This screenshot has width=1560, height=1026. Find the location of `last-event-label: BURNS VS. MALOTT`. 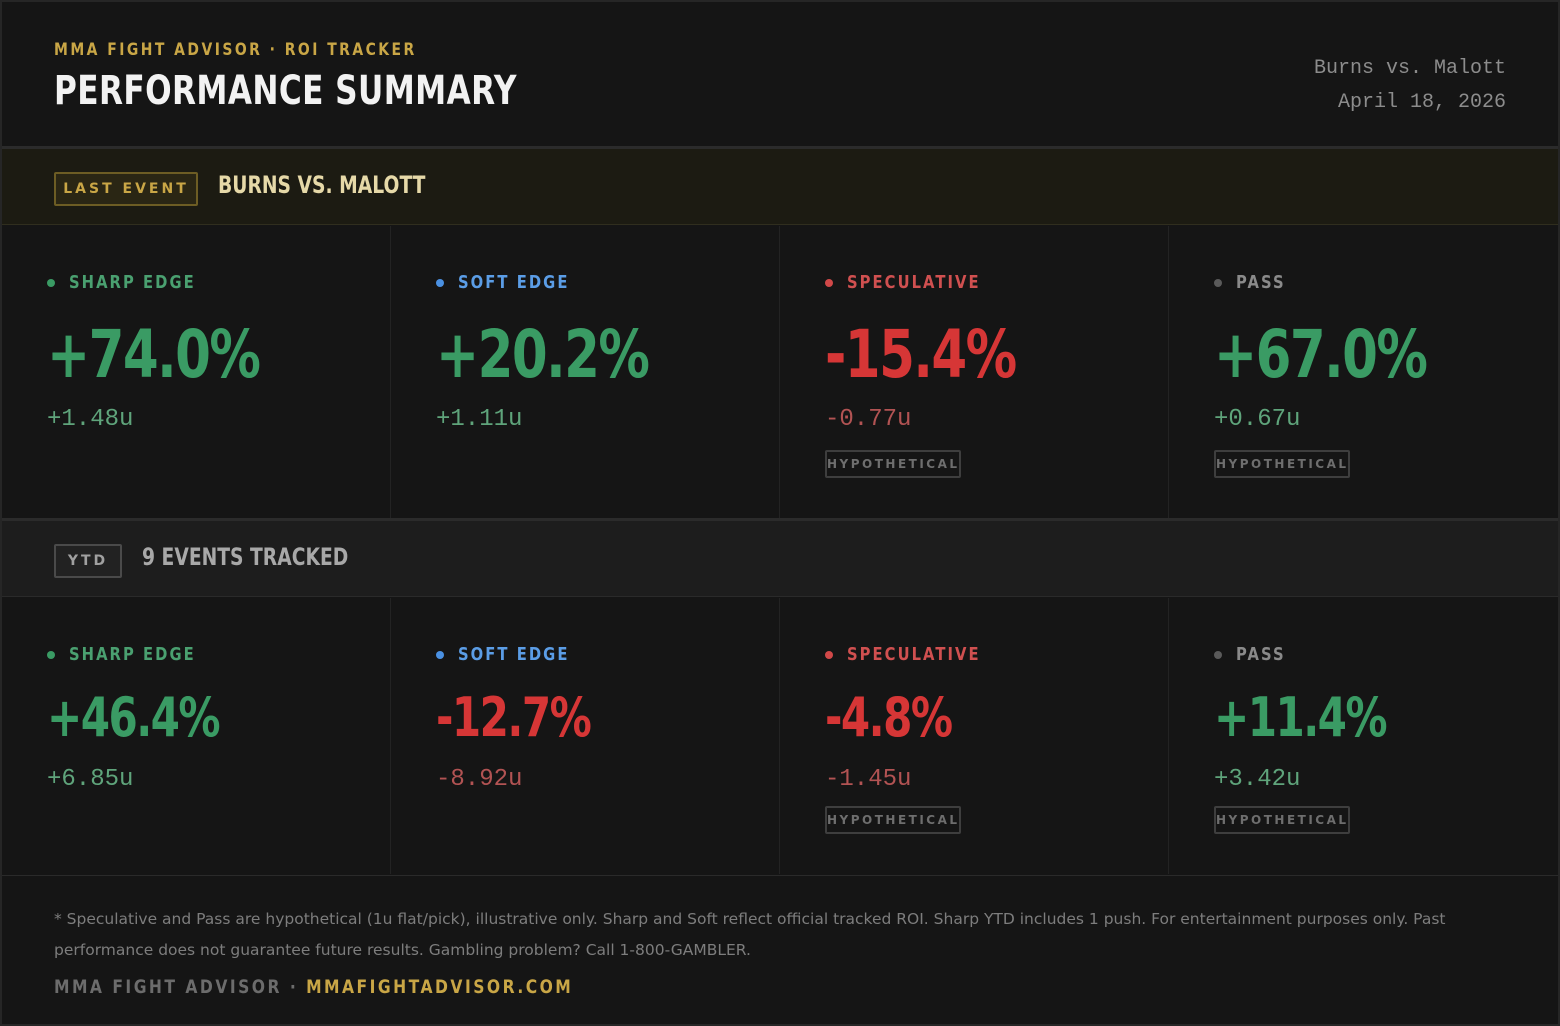

last-event-label: BURNS VS. MALOTT is located at coordinates (322, 185).